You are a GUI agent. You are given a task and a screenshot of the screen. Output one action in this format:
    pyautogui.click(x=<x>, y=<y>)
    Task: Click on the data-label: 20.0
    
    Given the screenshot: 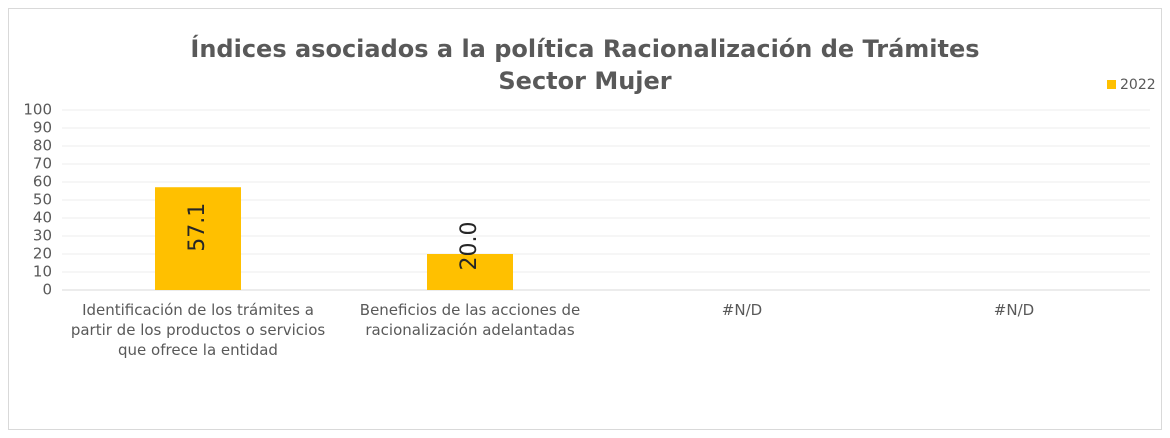 What is the action you would take?
    pyautogui.click(x=469, y=246)
    